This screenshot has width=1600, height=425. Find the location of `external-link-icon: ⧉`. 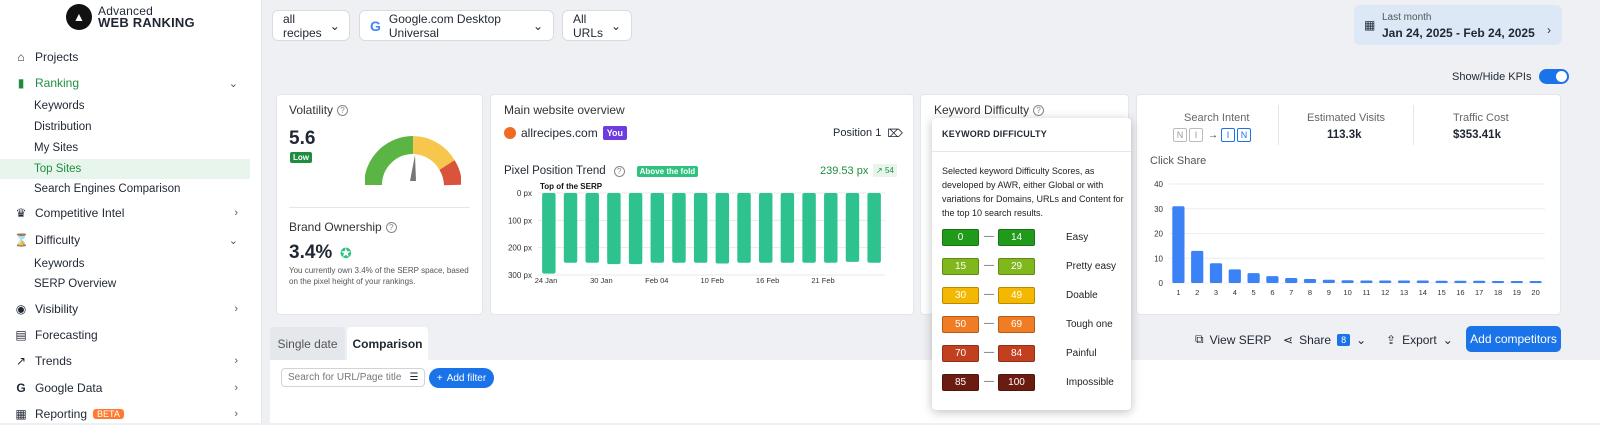

external-link-icon: ⧉ is located at coordinates (1199, 339).